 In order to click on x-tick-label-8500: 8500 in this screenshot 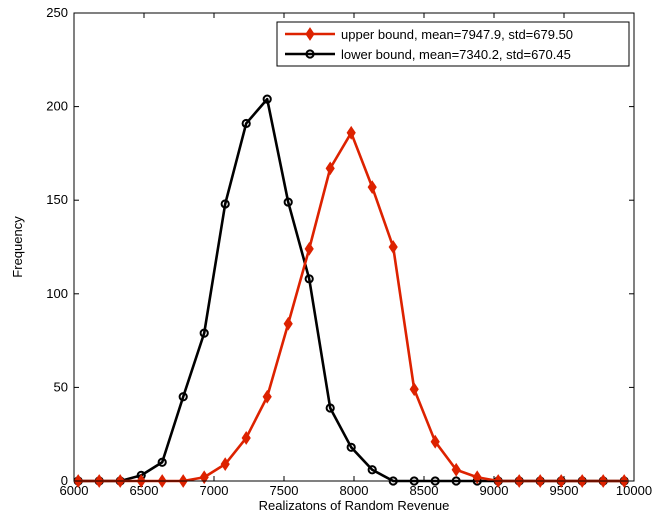, I will do `click(424, 490)`.